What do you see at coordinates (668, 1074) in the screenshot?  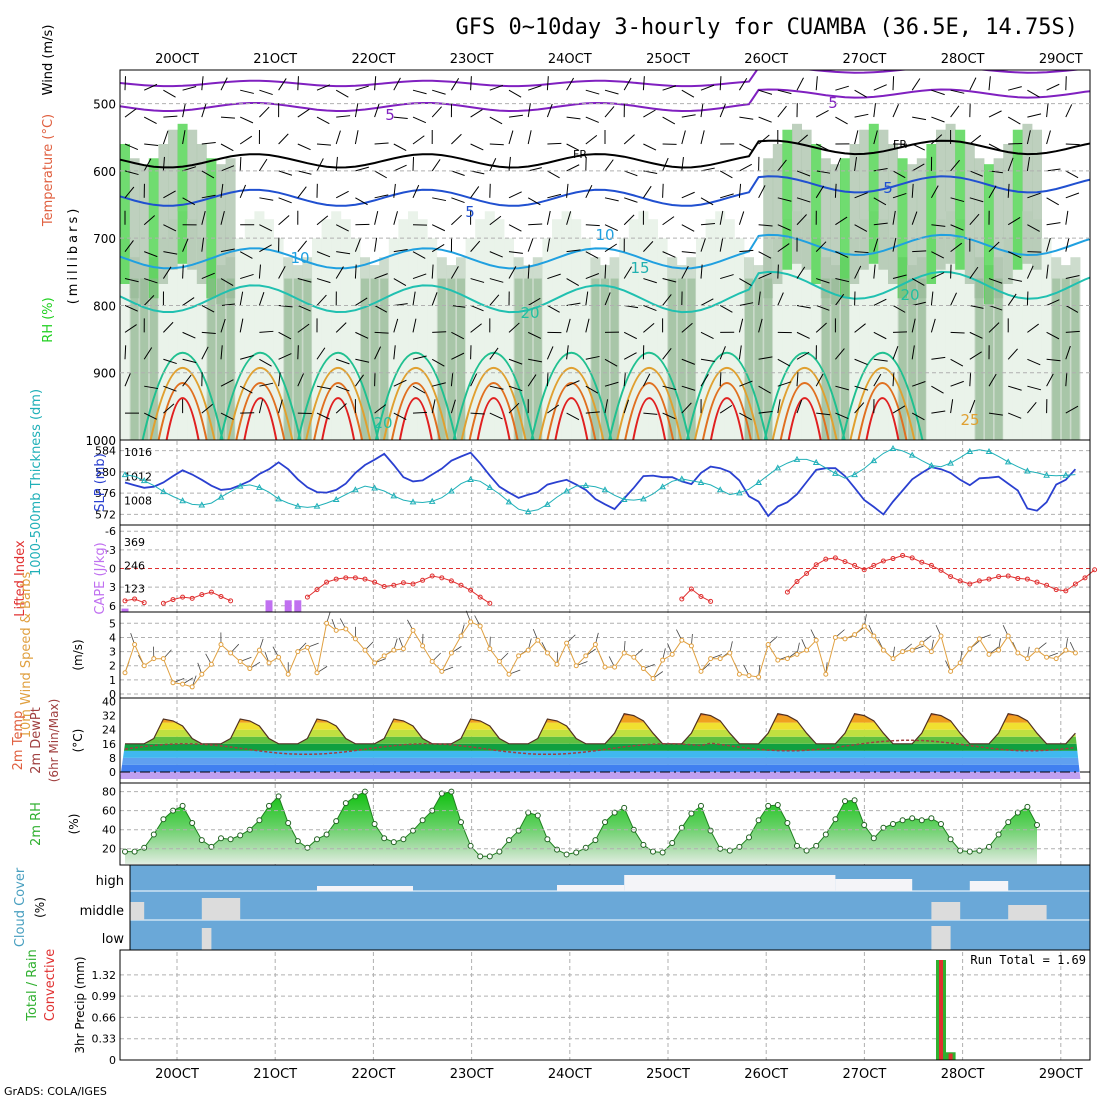 I see `date-label-bottom: 25OCT` at bounding box center [668, 1074].